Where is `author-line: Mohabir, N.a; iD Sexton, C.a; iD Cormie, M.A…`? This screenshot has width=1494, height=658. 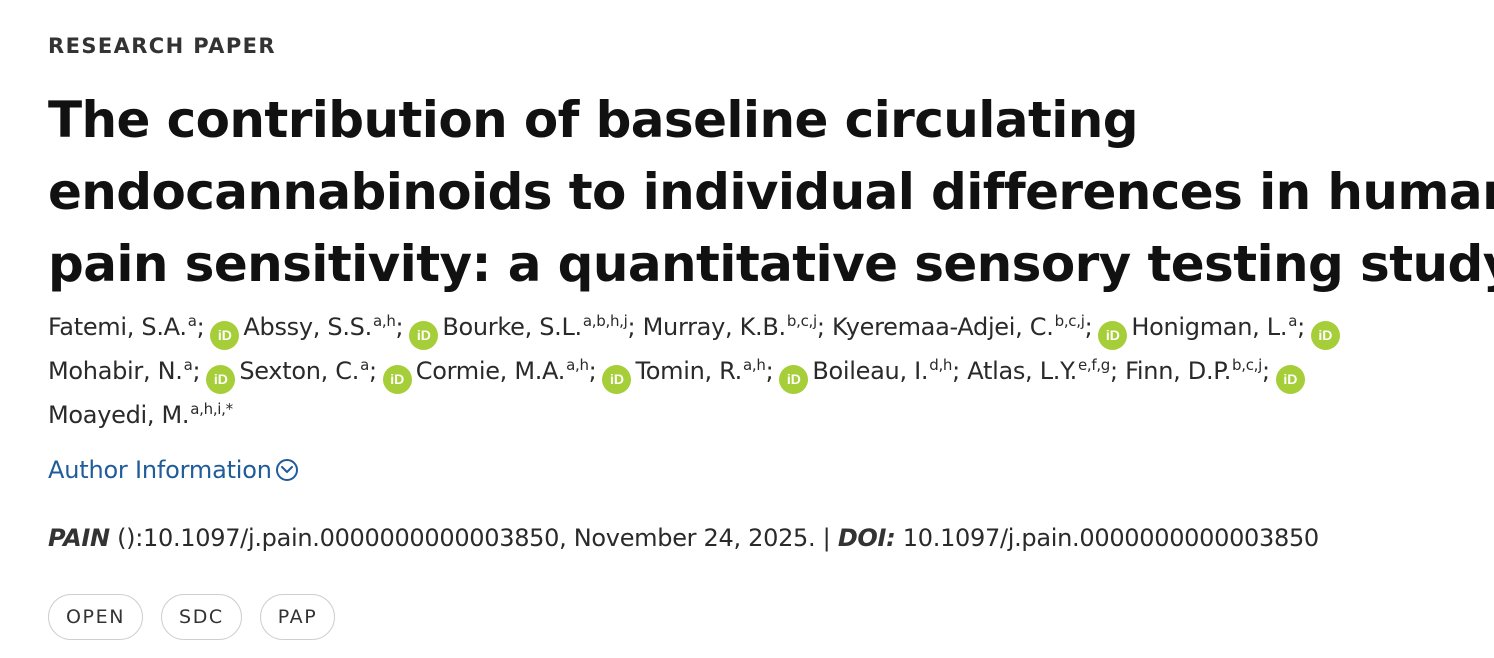 author-line: Mohabir, N.a; iD Sexton, C.a; iD Cormie, M.A… is located at coordinates (753, 372).